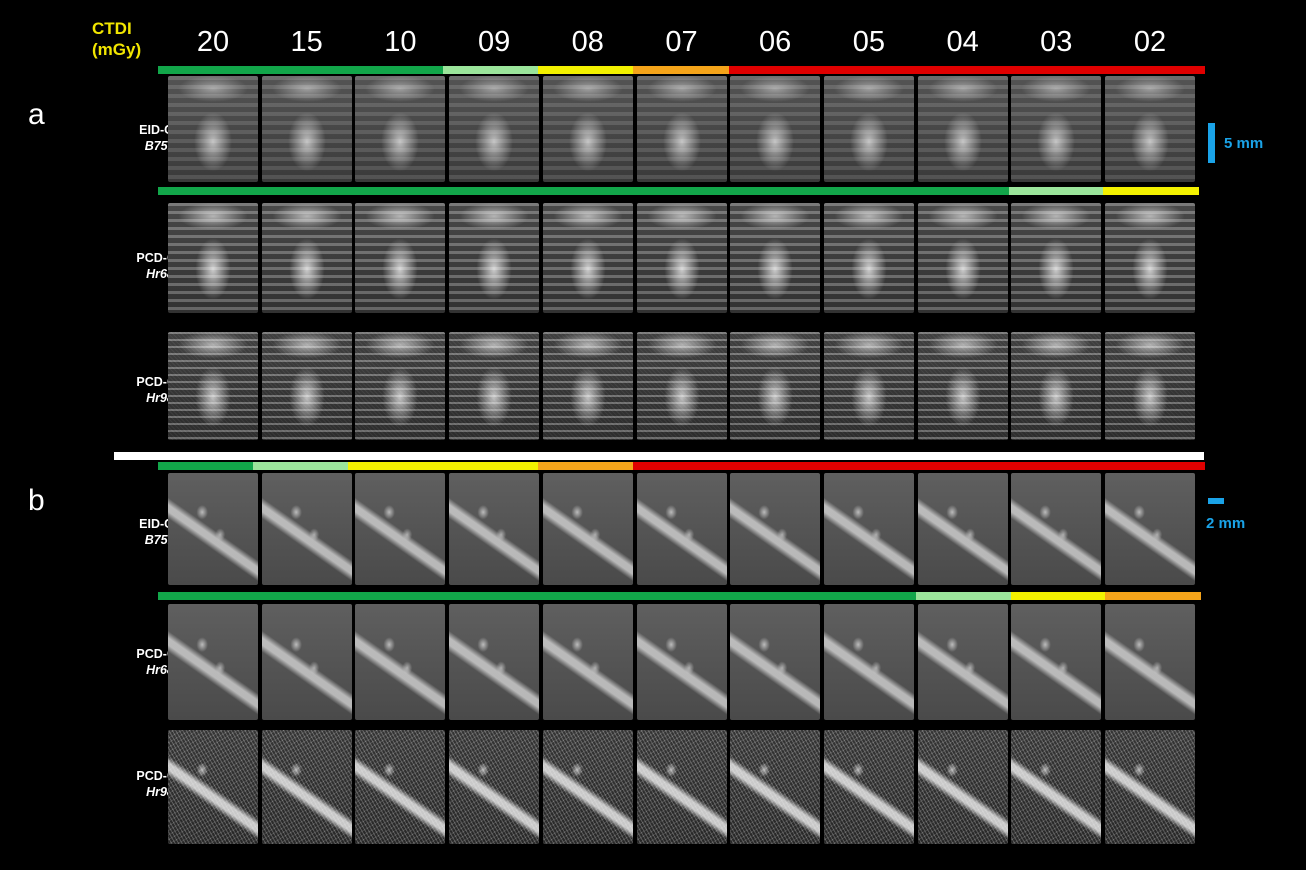 The width and height of the screenshot is (1306, 870). What do you see at coordinates (36, 500) in the screenshot?
I see `panel-b-letter: b` at bounding box center [36, 500].